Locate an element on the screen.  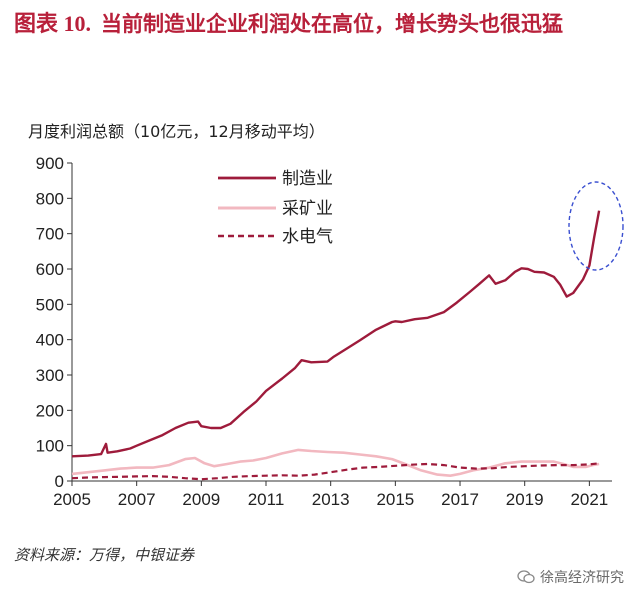
y-tick-label: 900 is located at coordinates (50, 163).